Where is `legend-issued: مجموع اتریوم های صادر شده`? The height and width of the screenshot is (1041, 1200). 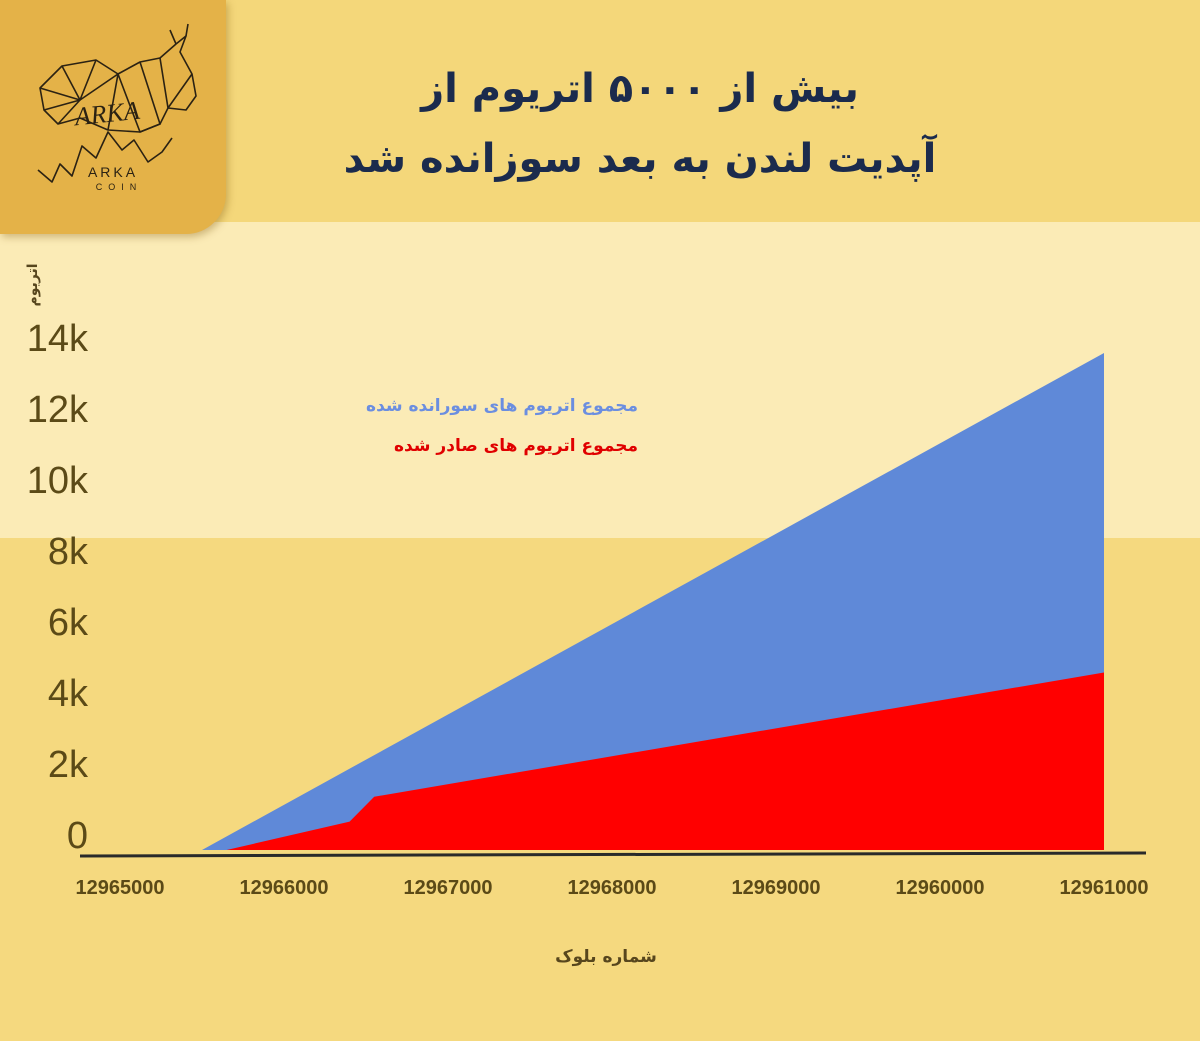
legend-issued: مجموع اتریوم های صادر شده is located at coordinates (515, 446).